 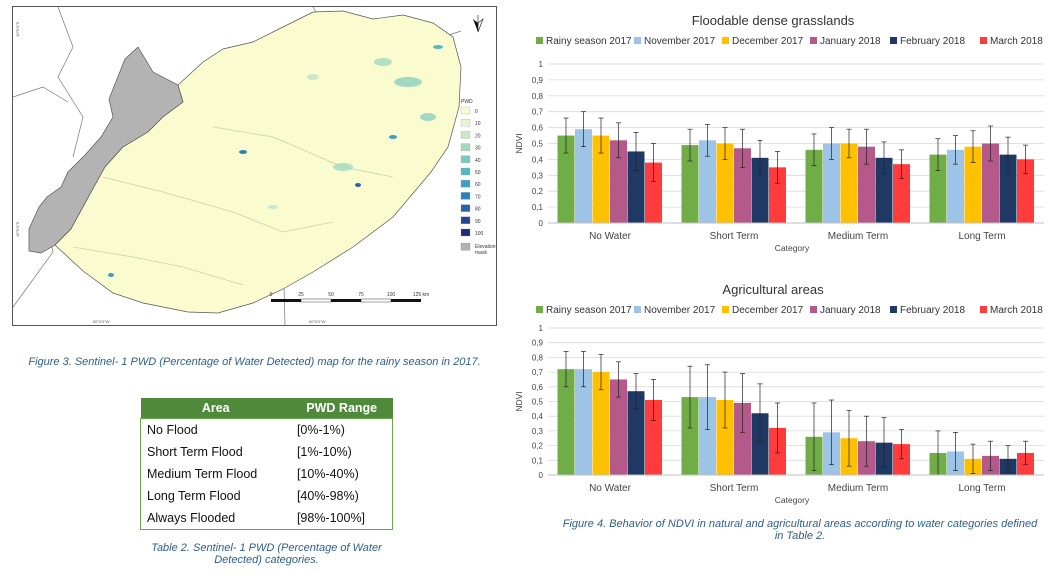 What do you see at coordinates (172, 430) in the screenshot?
I see `table-cell-area: No Flood` at bounding box center [172, 430].